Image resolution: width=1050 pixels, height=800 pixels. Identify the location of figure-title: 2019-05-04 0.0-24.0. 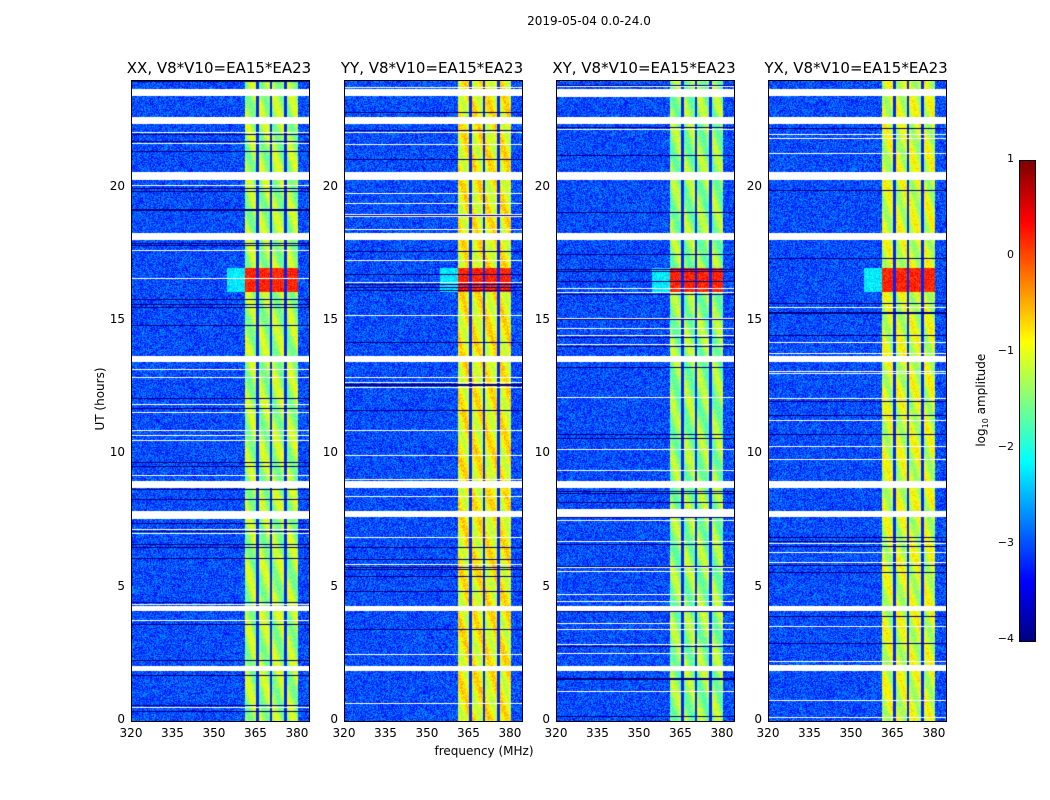
(589, 21).